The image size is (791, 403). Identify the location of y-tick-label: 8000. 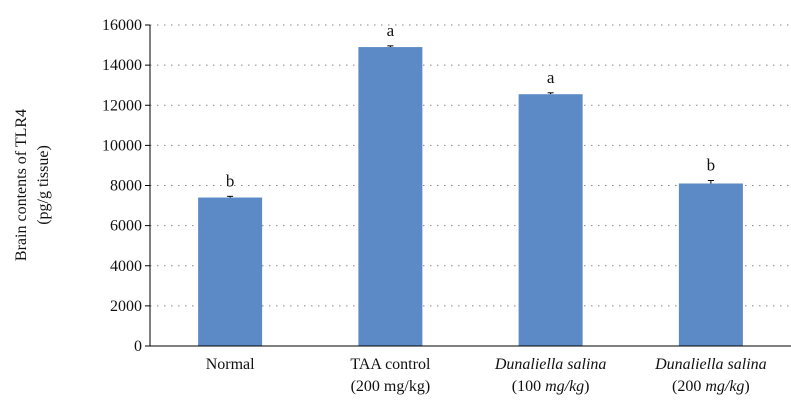
(126, 186).